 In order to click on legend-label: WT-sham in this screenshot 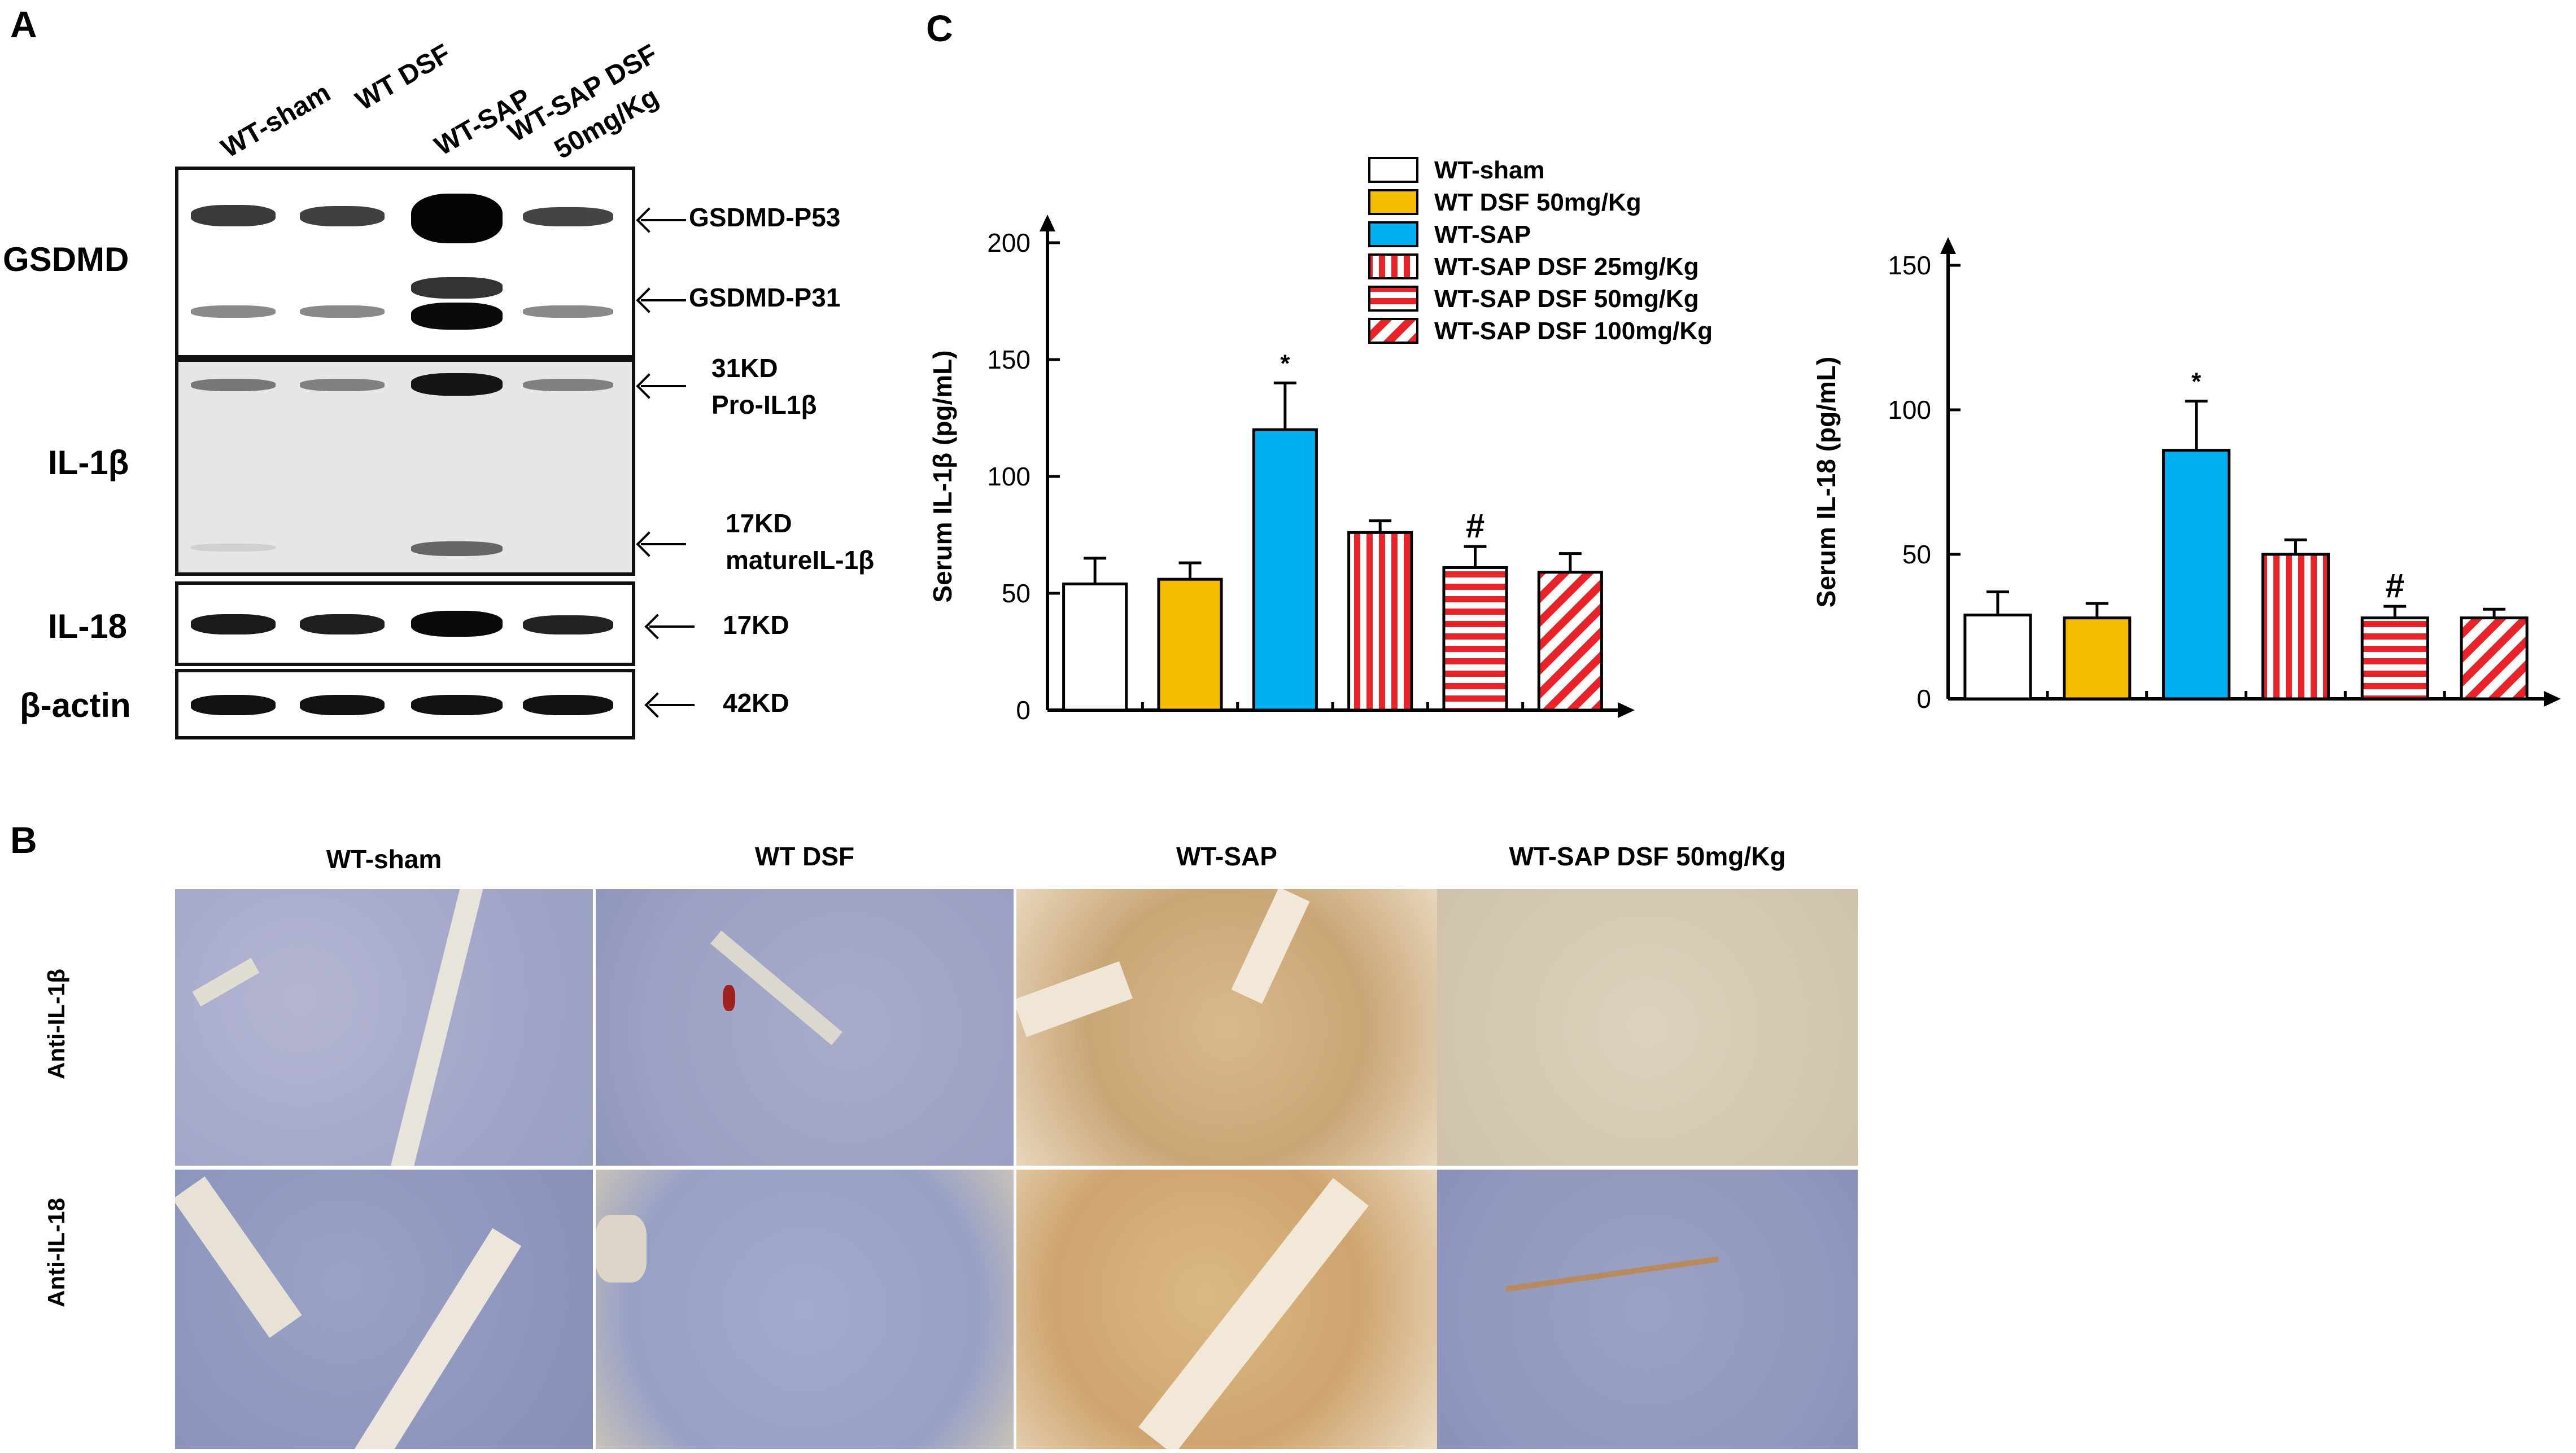, I will do `click(1490, 170)`.